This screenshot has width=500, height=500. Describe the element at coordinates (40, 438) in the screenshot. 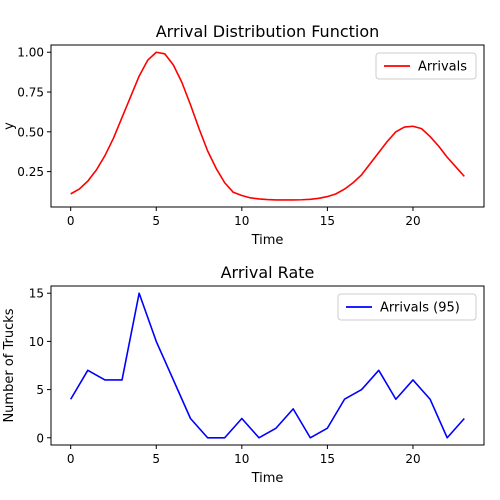

I see `y-tick-label: 0` at that location.